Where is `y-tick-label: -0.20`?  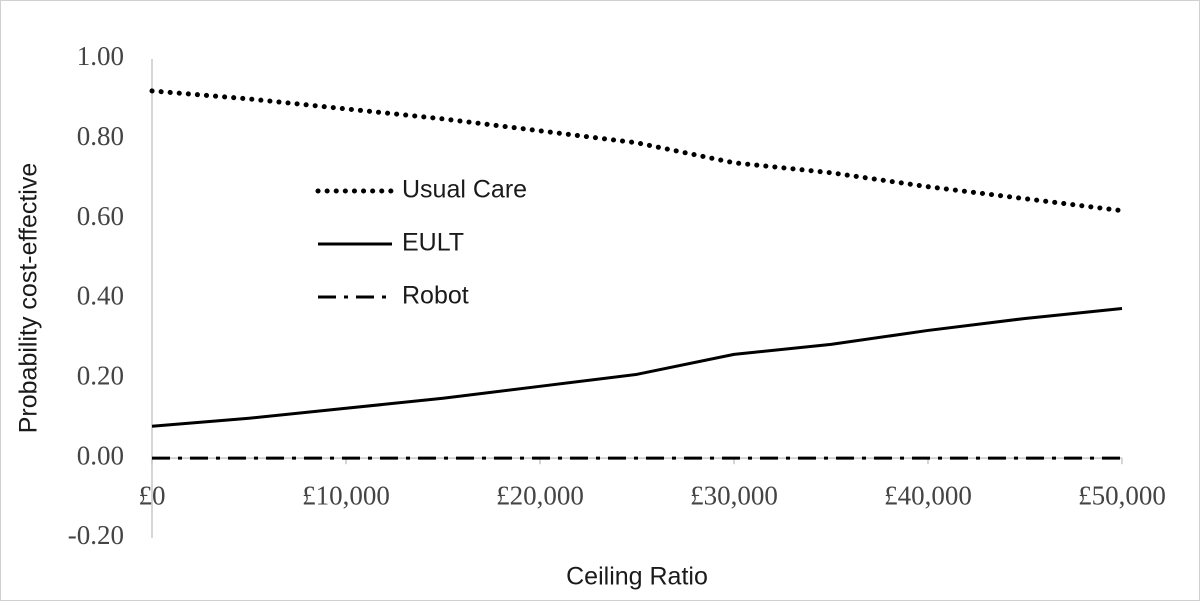
y-tick-label: -0.20 is located at coordinates (96, 535).